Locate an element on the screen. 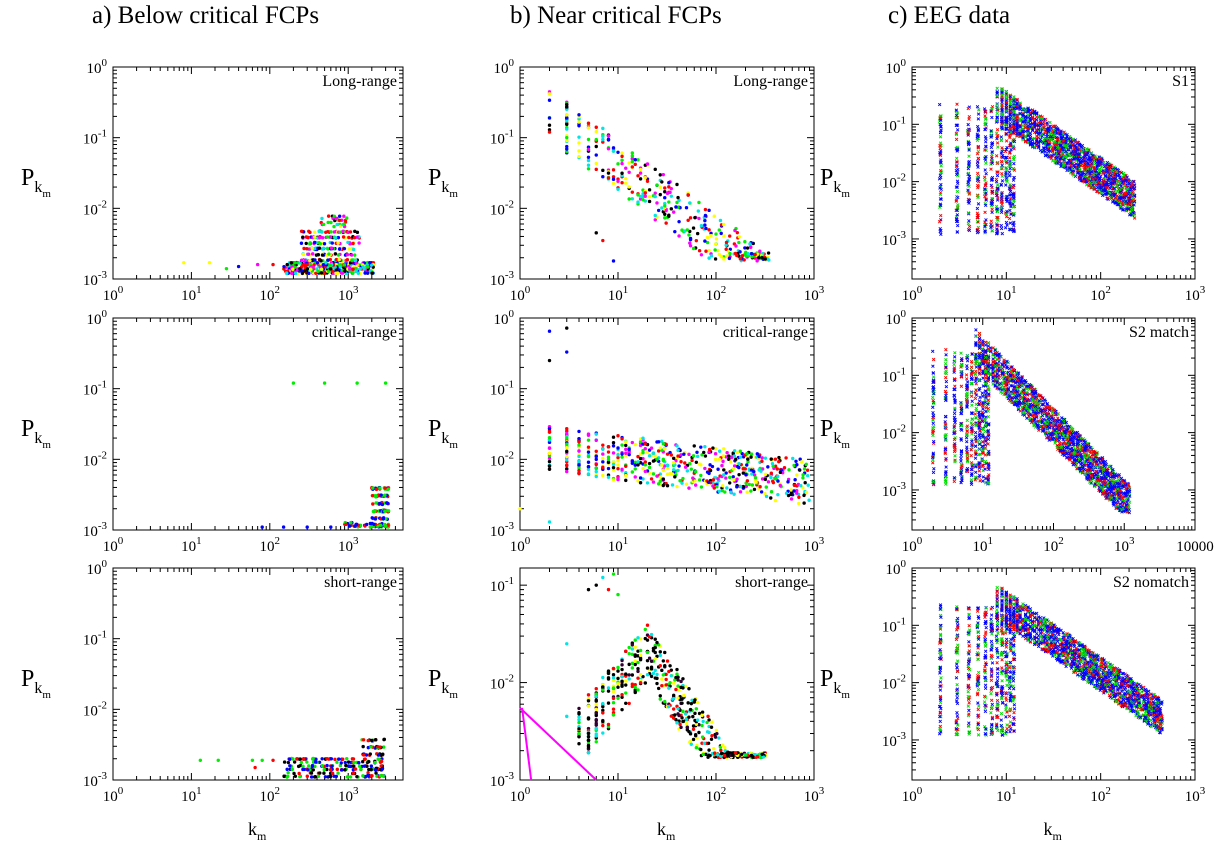 The image size is (1225, 845). y-tick-label: 10-3 is located at coordinates (95, 530).